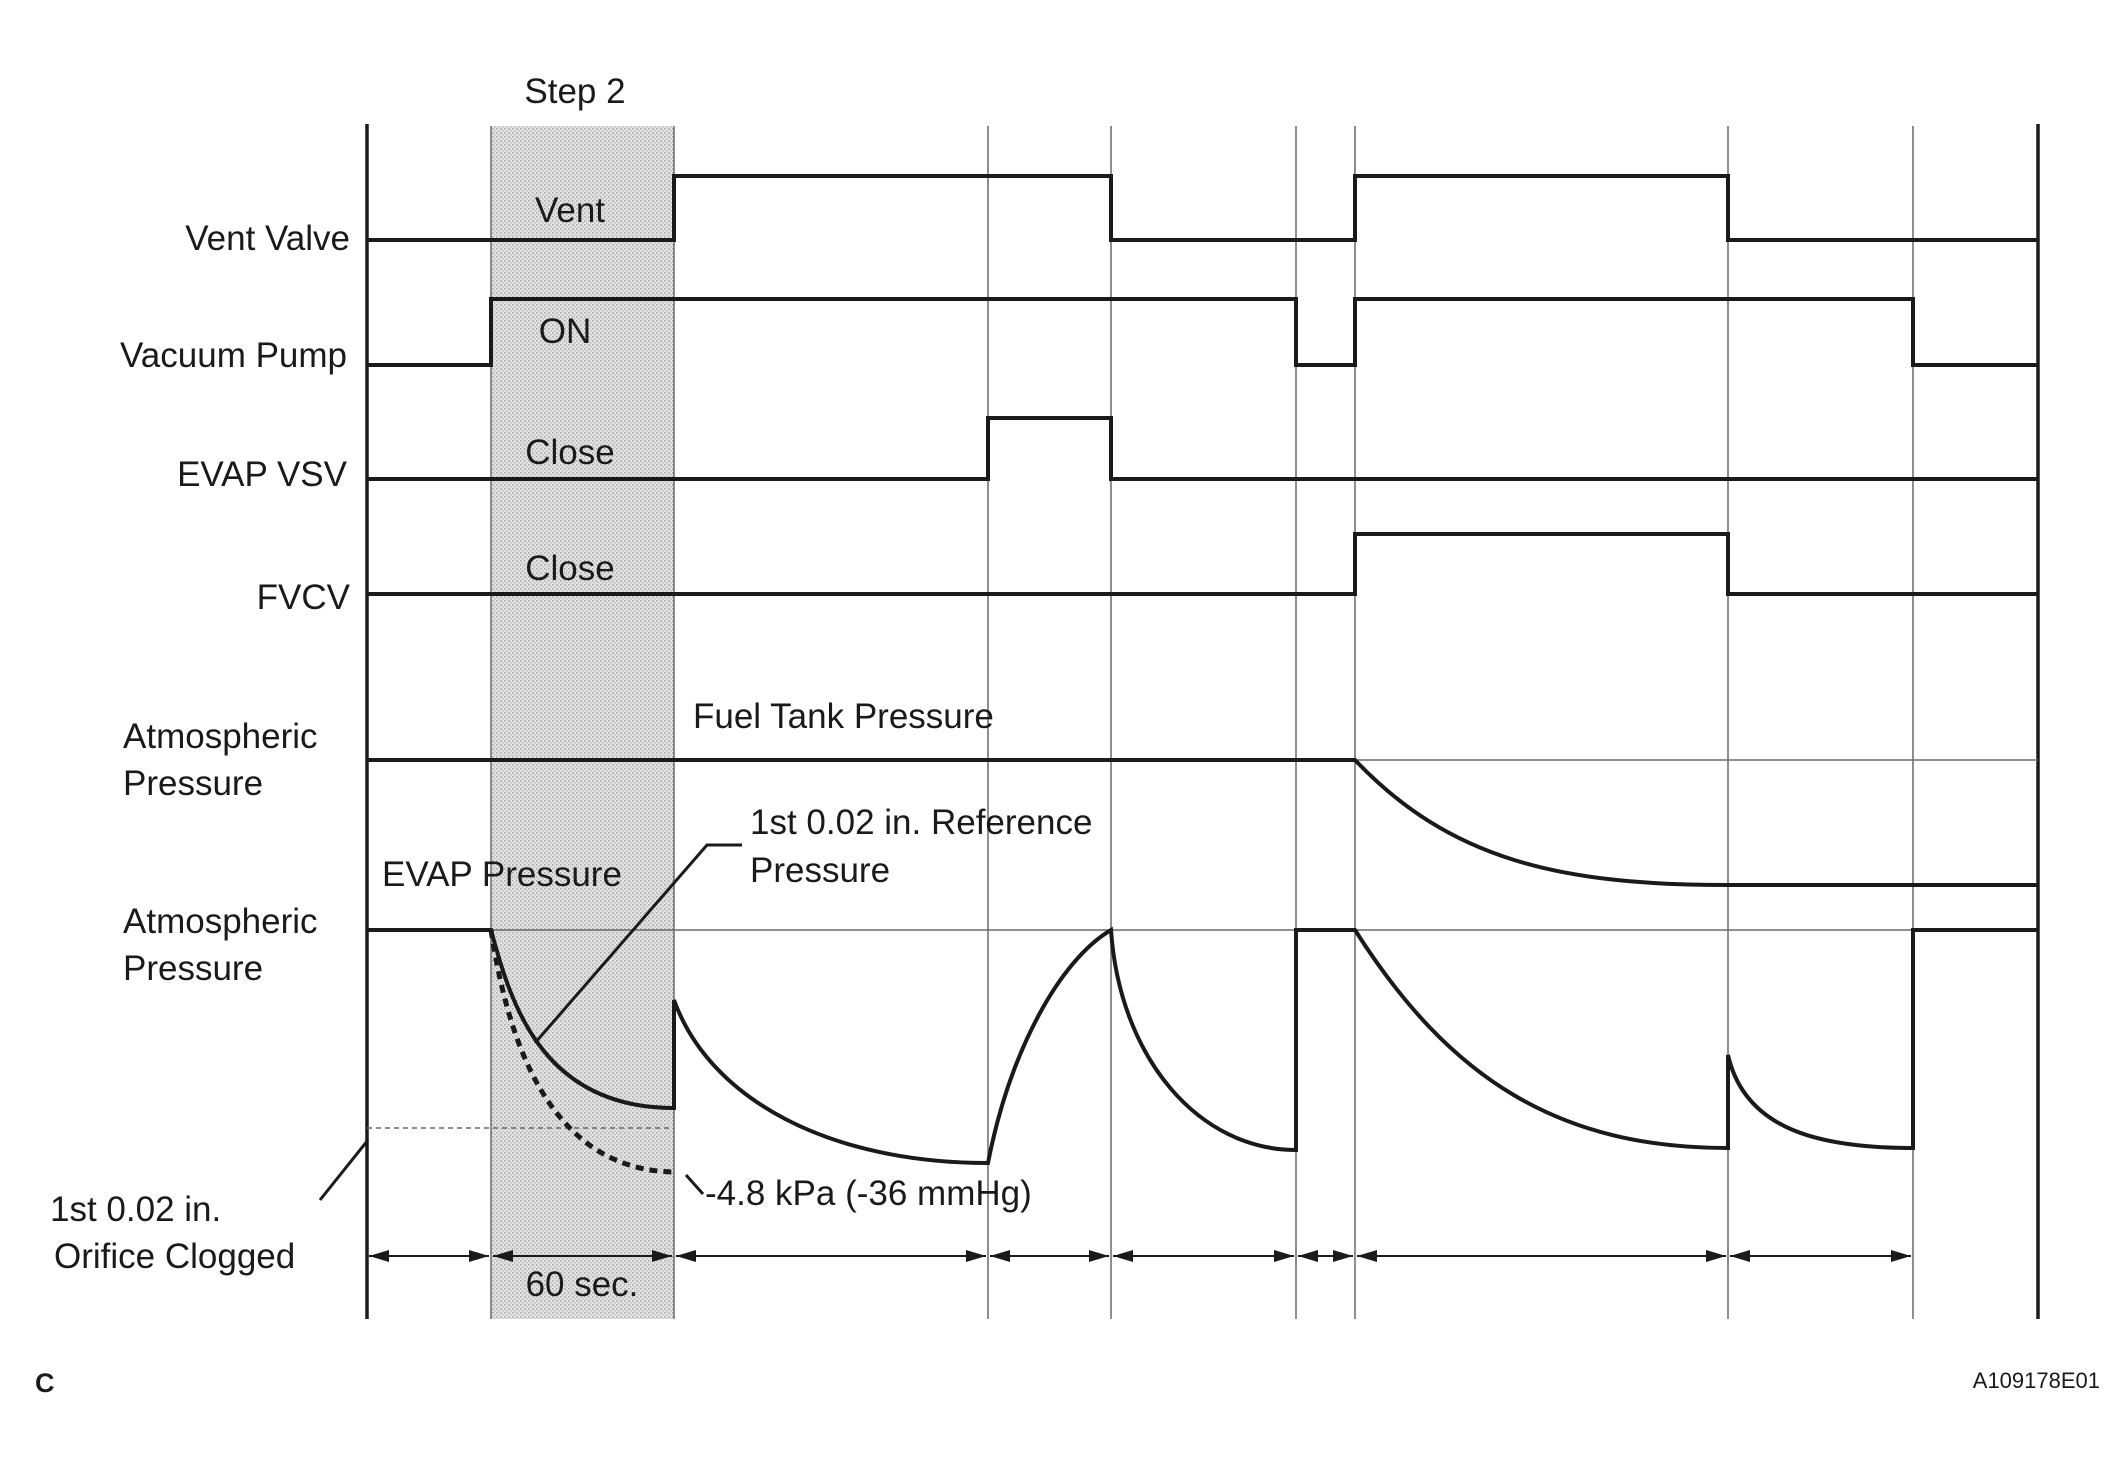  I want to click on vent-valve-row-label: Vent Valve, so click(267, 238).